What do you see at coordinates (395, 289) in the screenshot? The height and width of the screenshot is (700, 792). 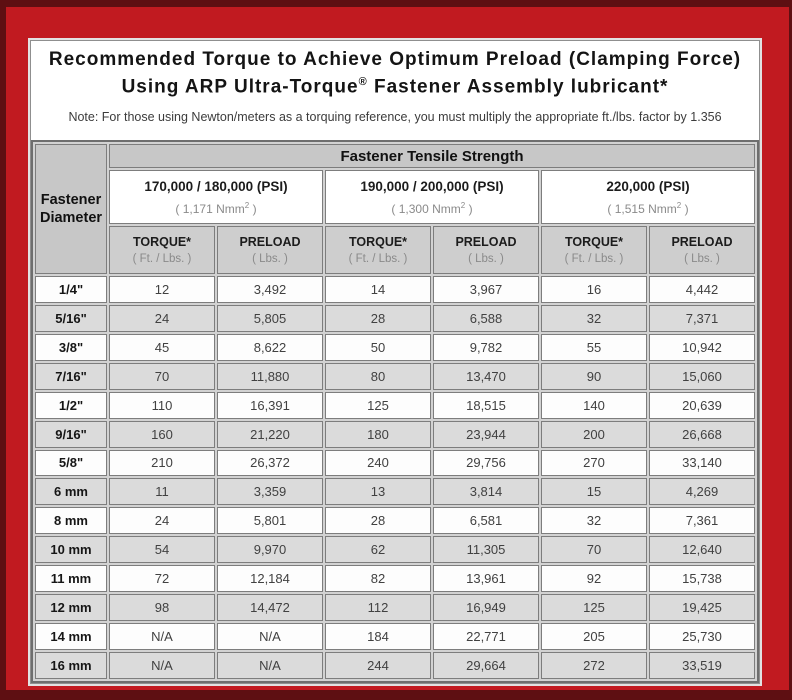 I see `table-row: 1/4" 12 3,492 14 3,967 16 4,442` at bounding box center [395, 289].